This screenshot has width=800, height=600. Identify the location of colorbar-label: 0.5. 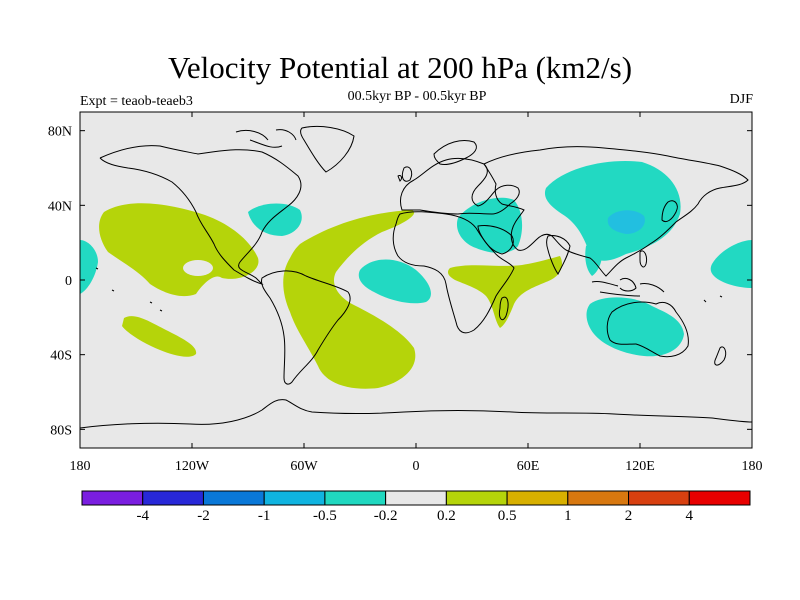
(507, 516).